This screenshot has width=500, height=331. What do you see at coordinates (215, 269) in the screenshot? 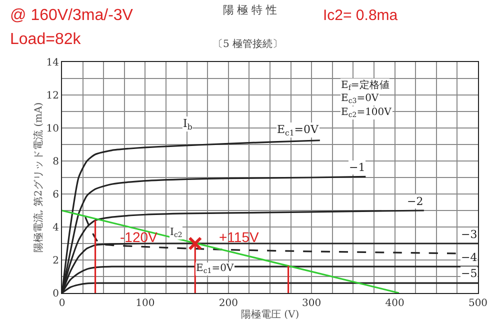
I see `annotation: E$_{c1}$=0V` at bounding box center [215, 269].